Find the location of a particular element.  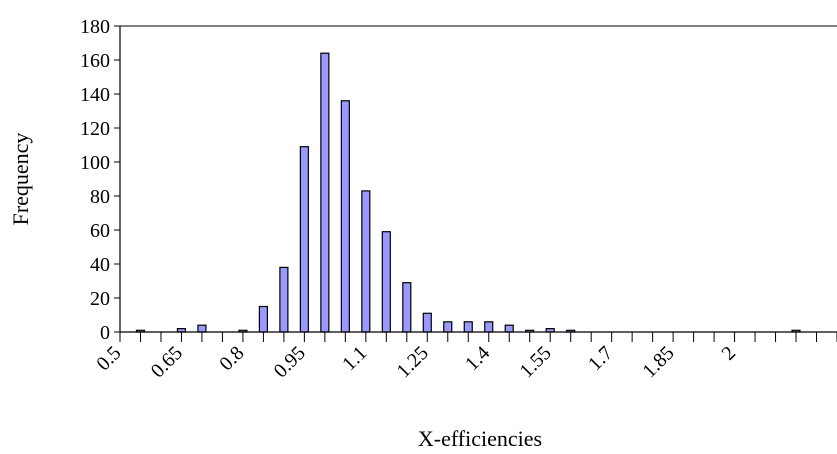

x-tick-label: 1.25 is located at coordinates (413, 362).